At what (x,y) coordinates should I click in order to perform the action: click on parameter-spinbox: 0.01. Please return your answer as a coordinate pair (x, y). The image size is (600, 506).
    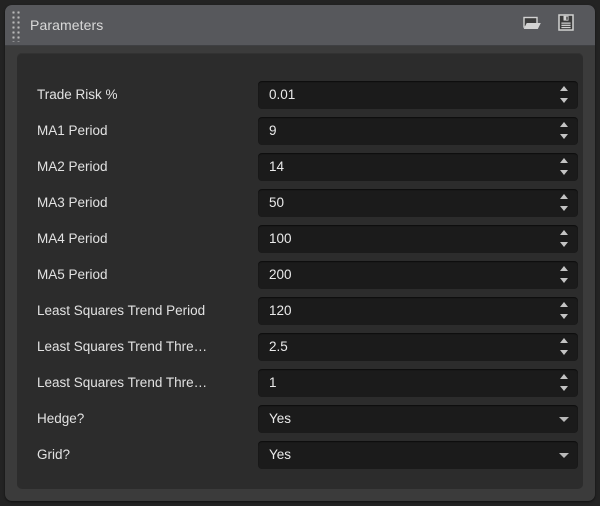
    Looking at the image, I should click on (418, 95).